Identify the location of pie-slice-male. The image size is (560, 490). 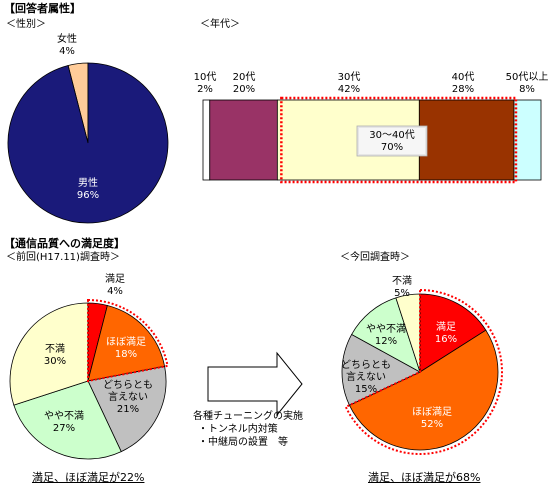
(88, 143).